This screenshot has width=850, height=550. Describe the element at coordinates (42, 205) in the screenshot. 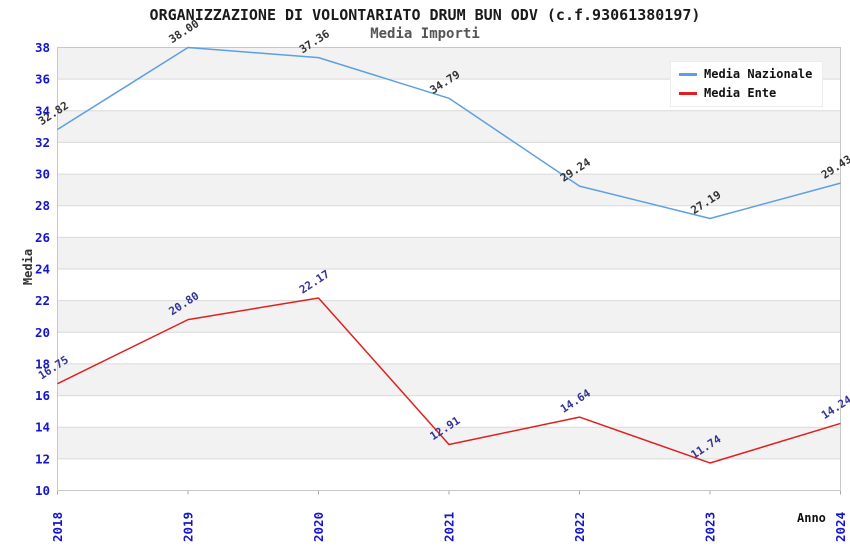

I see `y-tick-label: 28` at that location.